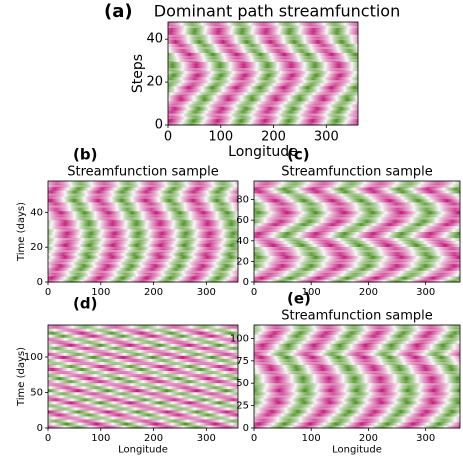 The image size is (463, 458). I want to click on y-axis-label: Steps, so click(138, 73).